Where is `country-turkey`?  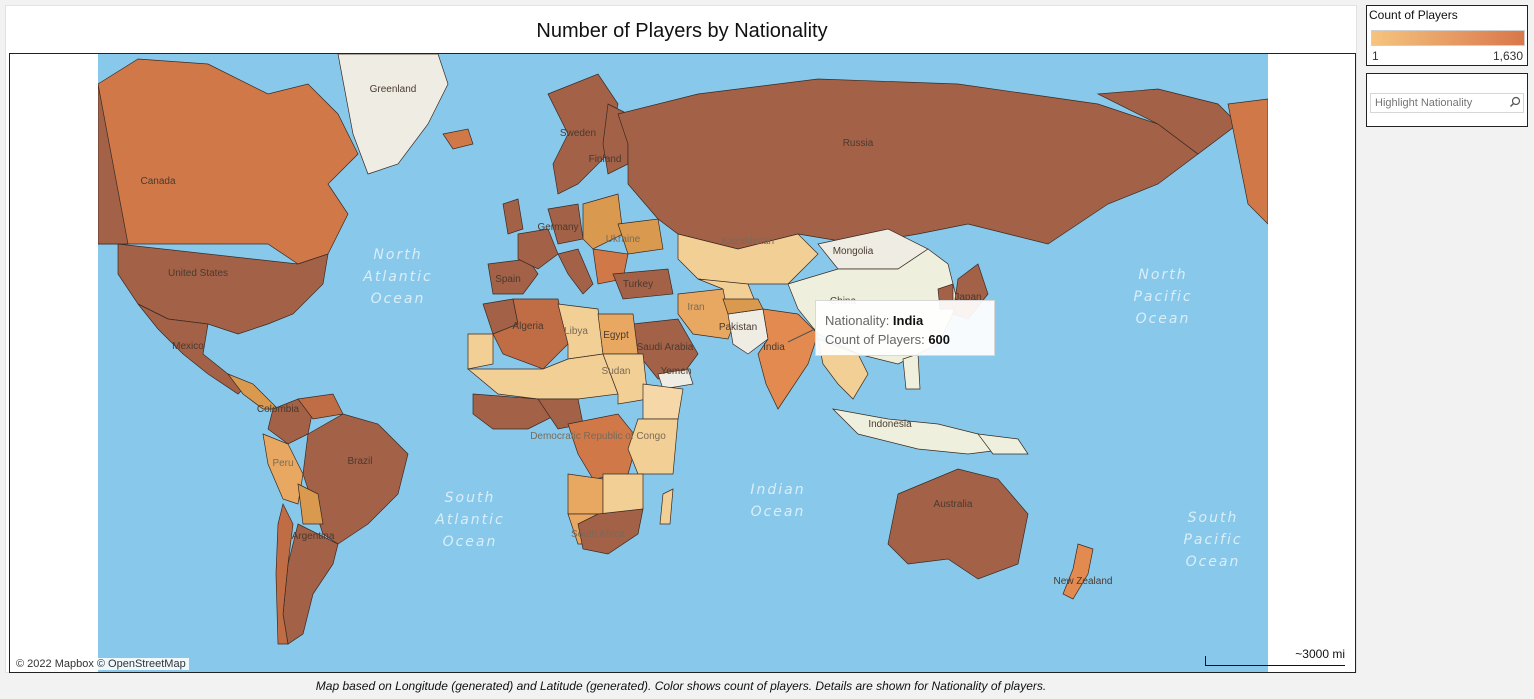 country-turkey is located at coordinates (643, 284).